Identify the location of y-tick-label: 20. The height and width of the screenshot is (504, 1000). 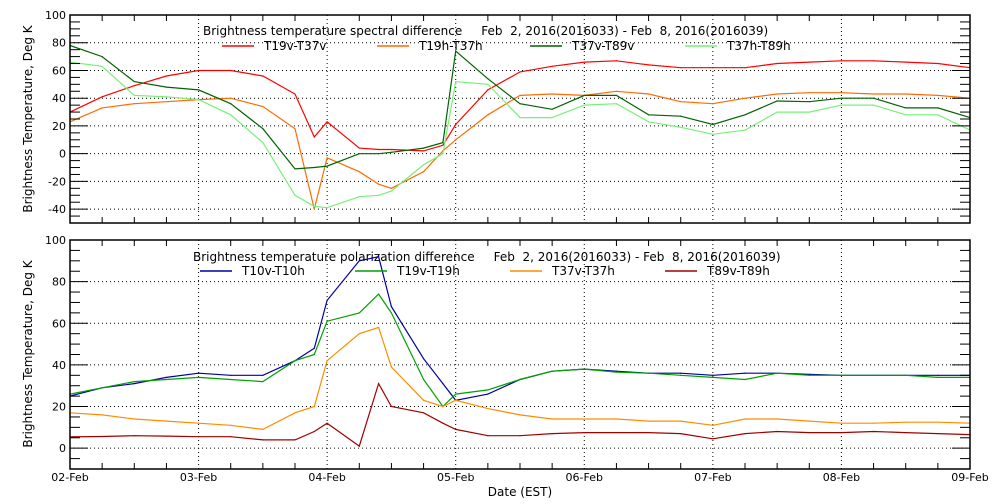
(59, 407).